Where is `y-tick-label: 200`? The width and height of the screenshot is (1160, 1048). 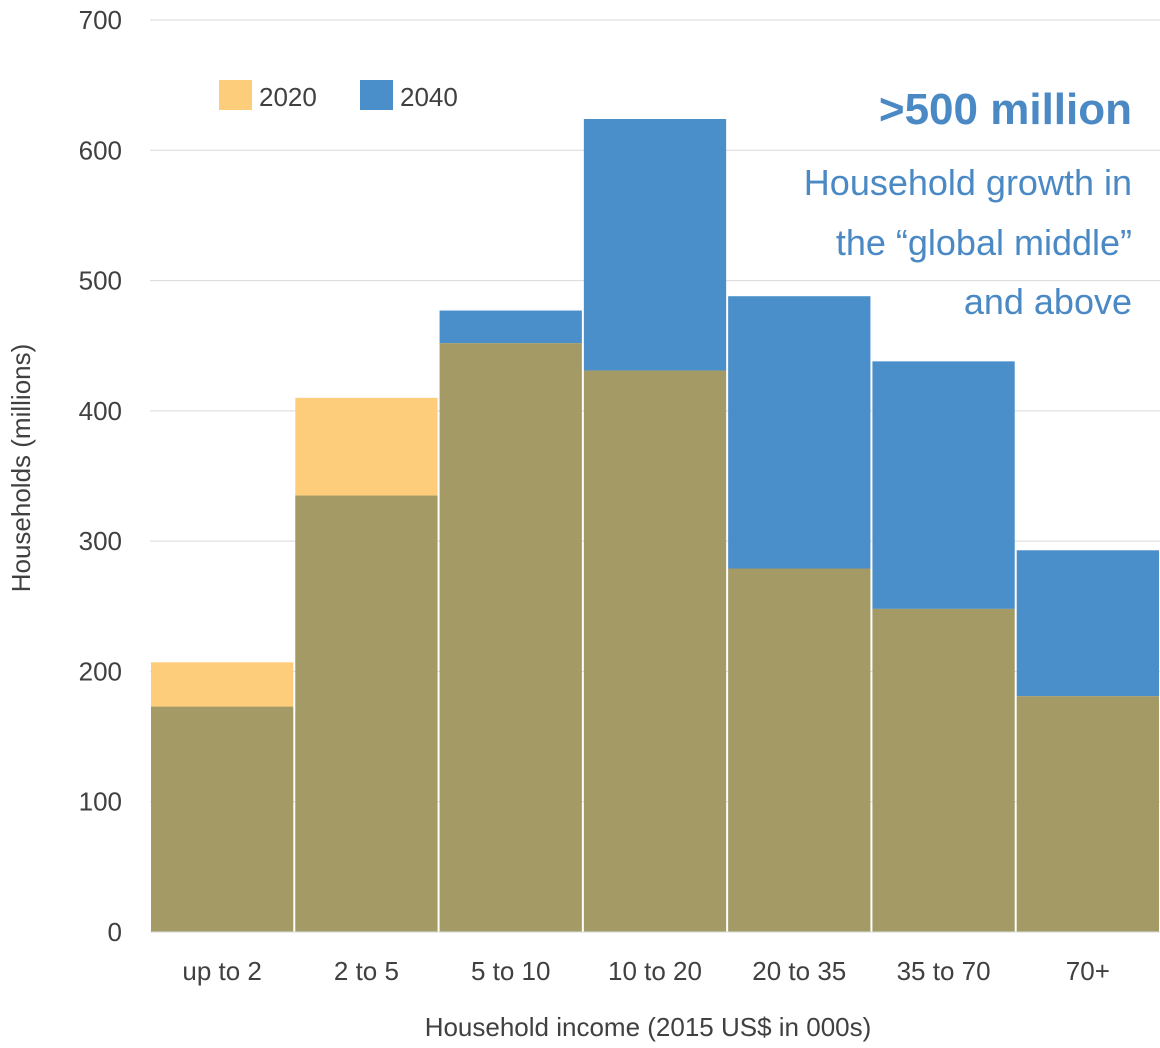
y-tick-label: 200 is located at coordinates (100, 671).